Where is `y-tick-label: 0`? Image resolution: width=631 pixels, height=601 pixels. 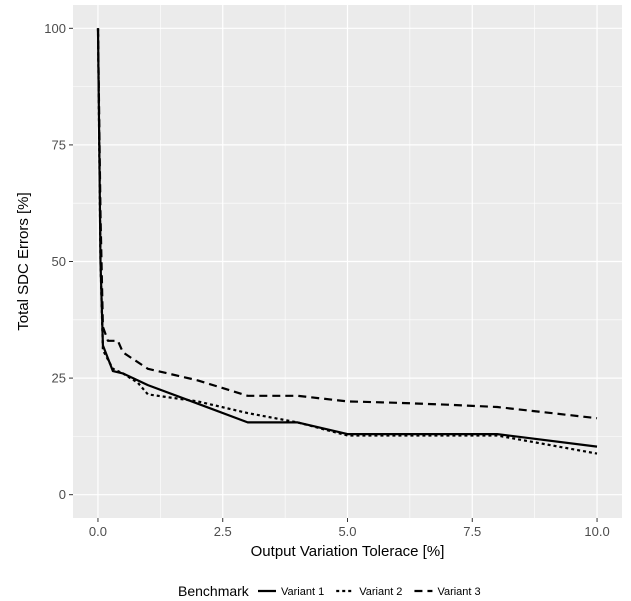
y-tick-label: 0 is located at coordinates (62, 494).